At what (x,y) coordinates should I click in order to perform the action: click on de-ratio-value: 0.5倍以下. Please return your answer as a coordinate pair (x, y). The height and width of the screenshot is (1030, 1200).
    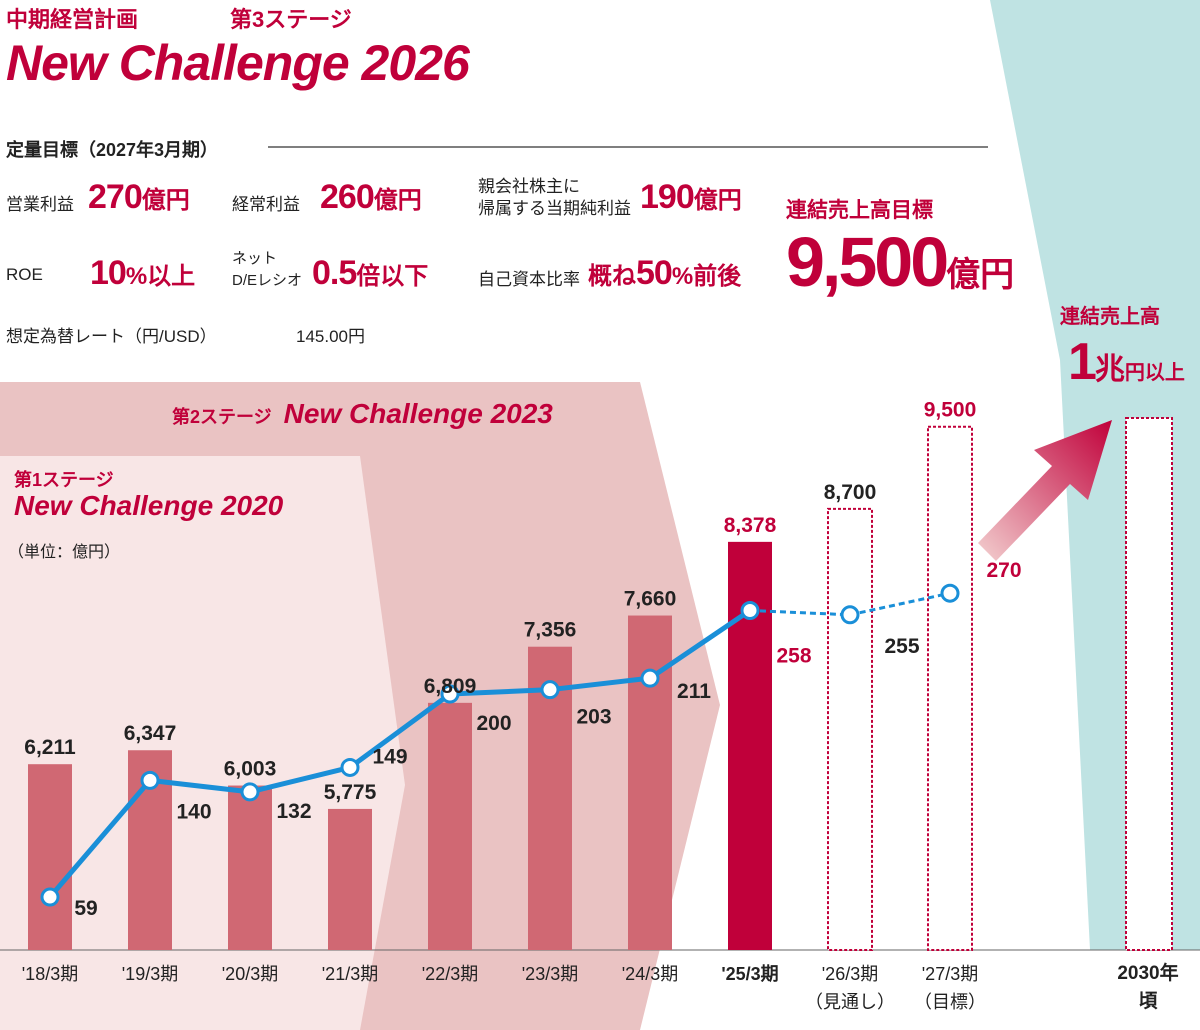
    Looking at the image, I should click on (370, 273).